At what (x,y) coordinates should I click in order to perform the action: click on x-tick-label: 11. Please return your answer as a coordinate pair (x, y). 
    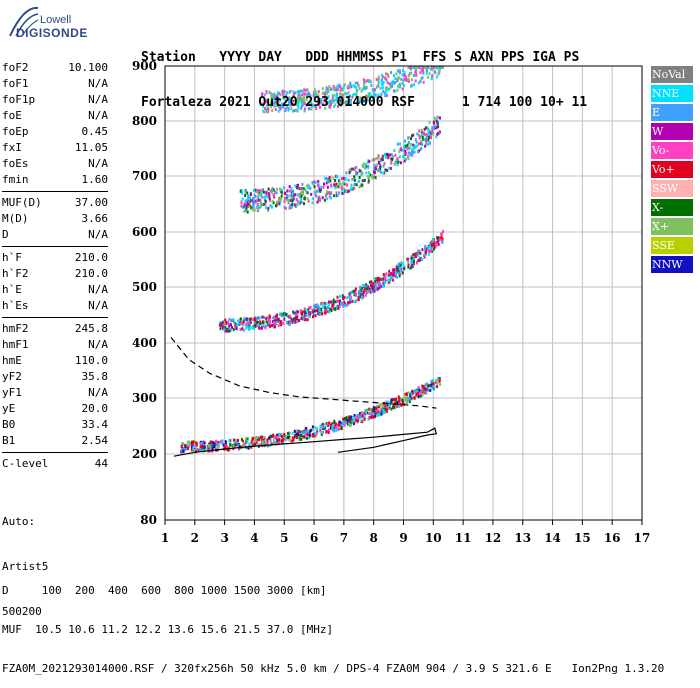
    Looking at the image, I should click on (463, 538).